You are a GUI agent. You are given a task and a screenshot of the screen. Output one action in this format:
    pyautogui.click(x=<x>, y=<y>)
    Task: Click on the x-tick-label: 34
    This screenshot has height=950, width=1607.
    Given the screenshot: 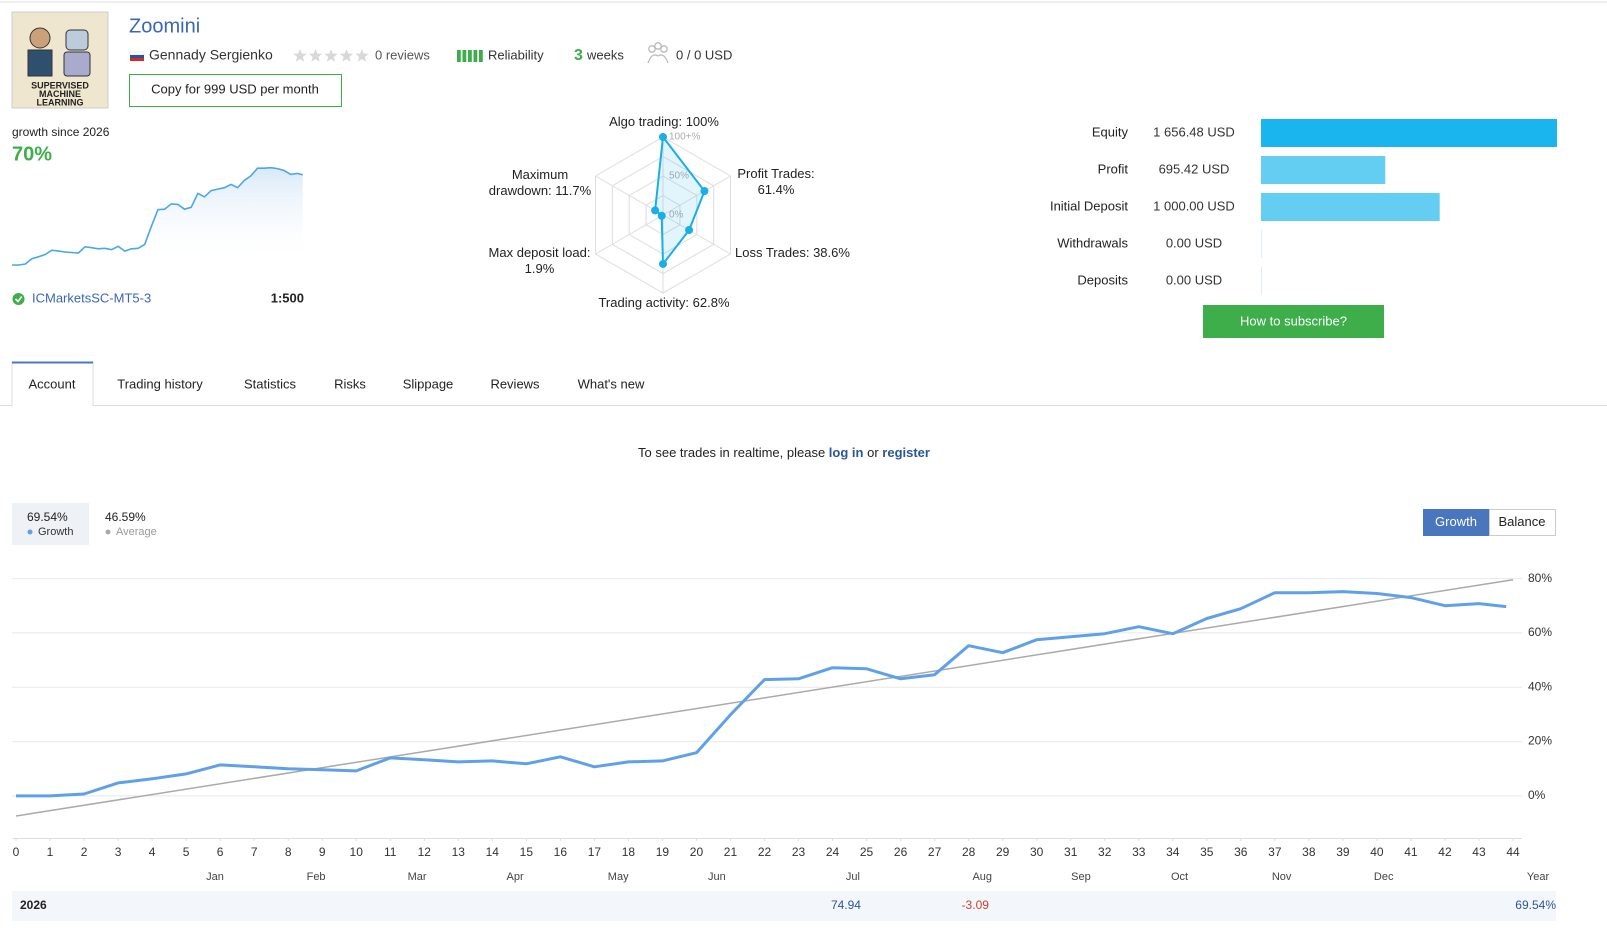 What is the action you would take?
    pyautogui.click(x=1173, y=852)
    